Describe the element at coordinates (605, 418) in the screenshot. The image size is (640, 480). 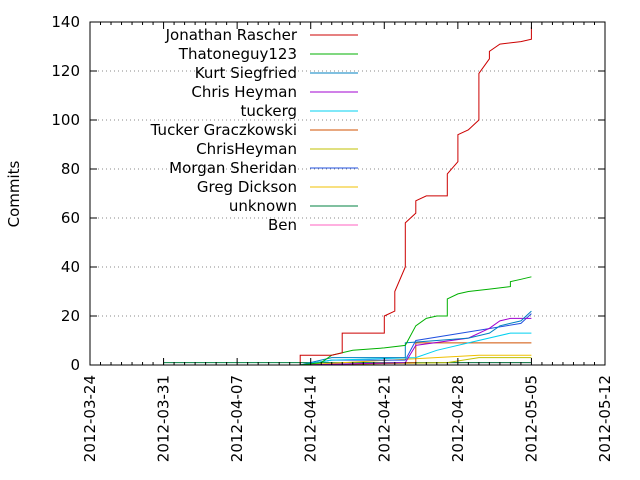
I see `x-tick-label: 2012-05-12` at that location.